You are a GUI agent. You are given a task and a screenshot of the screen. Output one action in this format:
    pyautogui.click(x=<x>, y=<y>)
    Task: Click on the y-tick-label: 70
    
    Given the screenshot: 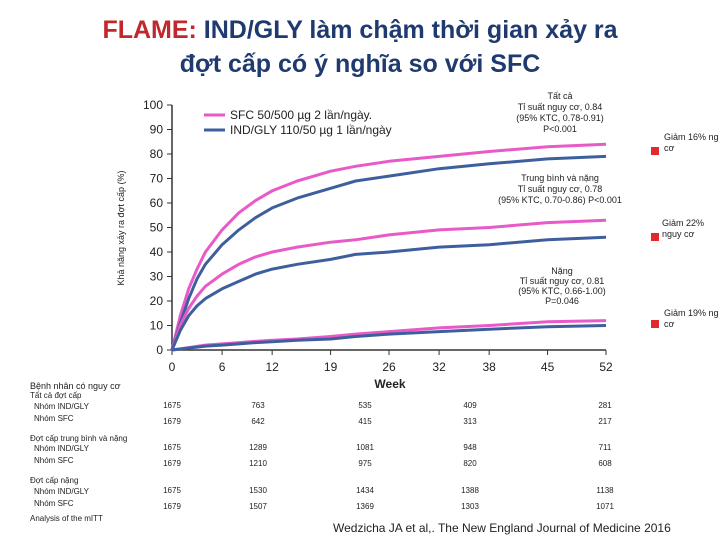 What is the action you would take?
    pyautogui.click(x=157, y=179)
    